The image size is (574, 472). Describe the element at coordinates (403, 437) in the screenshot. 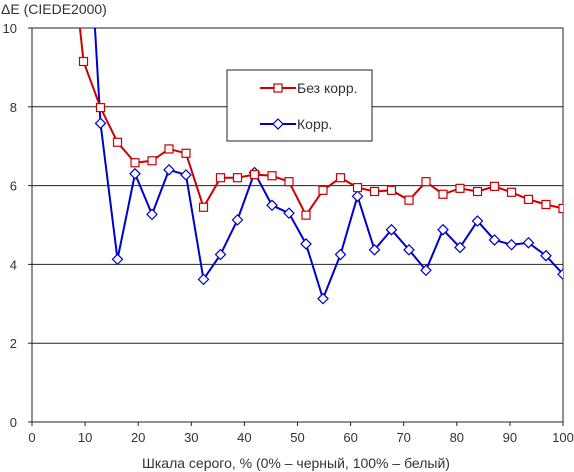

I see `x-tick-label-70: 70` at that location.